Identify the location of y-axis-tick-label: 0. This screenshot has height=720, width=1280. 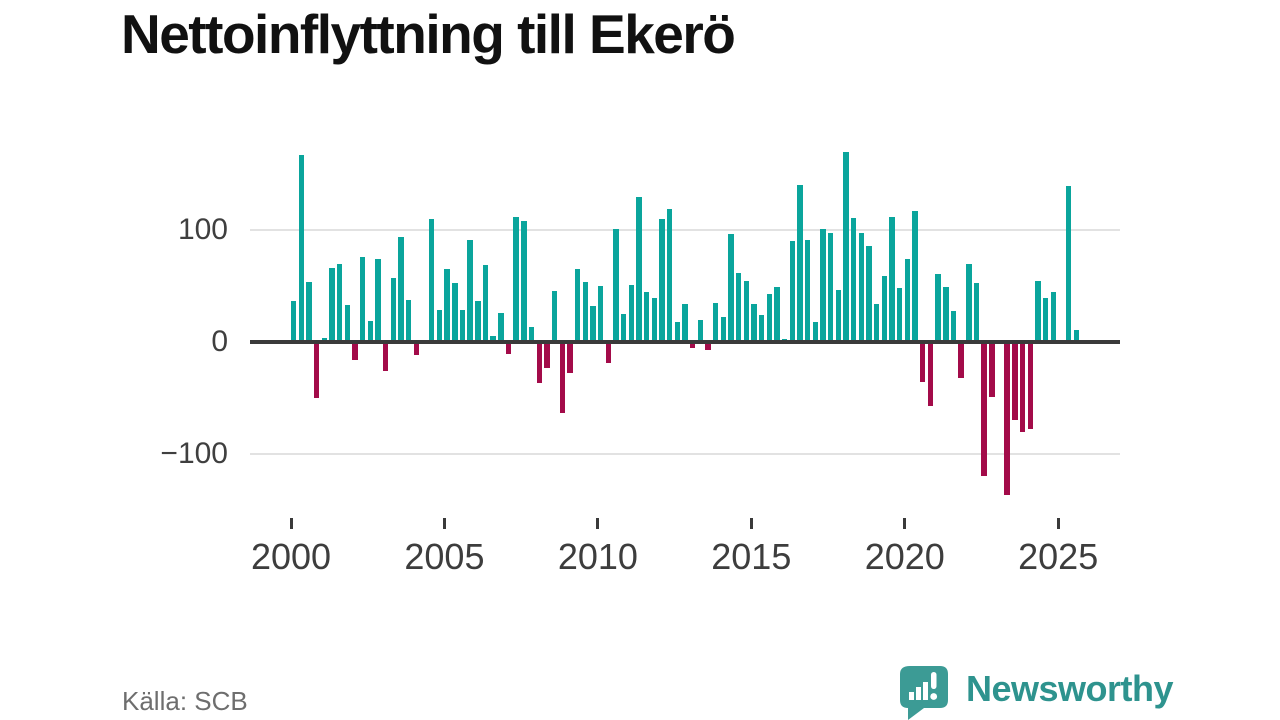
(219, 341).